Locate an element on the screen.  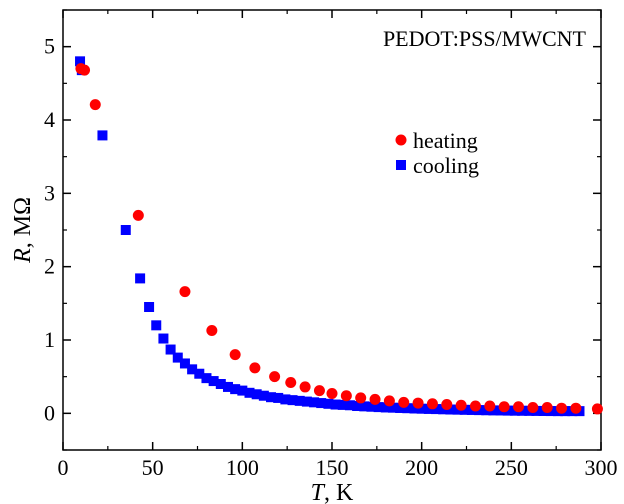
legend: heating cooling is located at coordinates (444, 153).